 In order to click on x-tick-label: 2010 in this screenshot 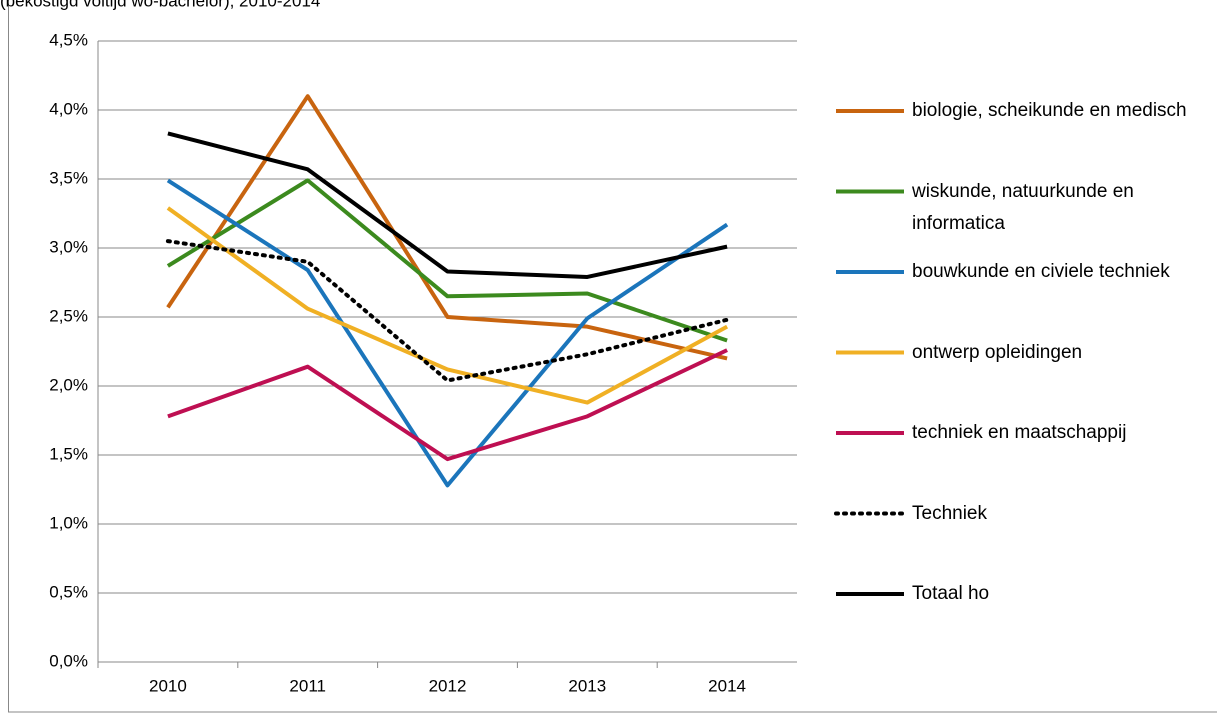, I will do `click(168, 685)`.